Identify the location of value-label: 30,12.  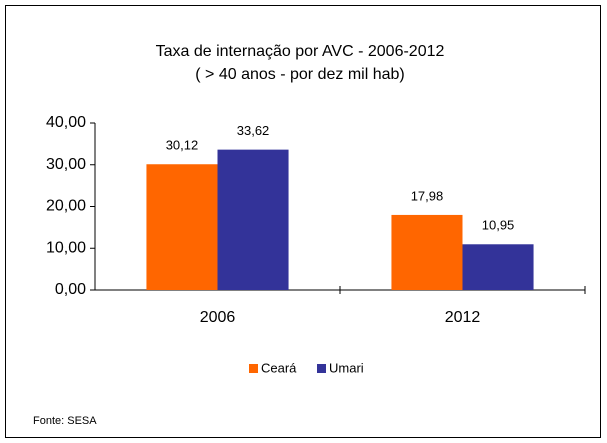
(182, 145).